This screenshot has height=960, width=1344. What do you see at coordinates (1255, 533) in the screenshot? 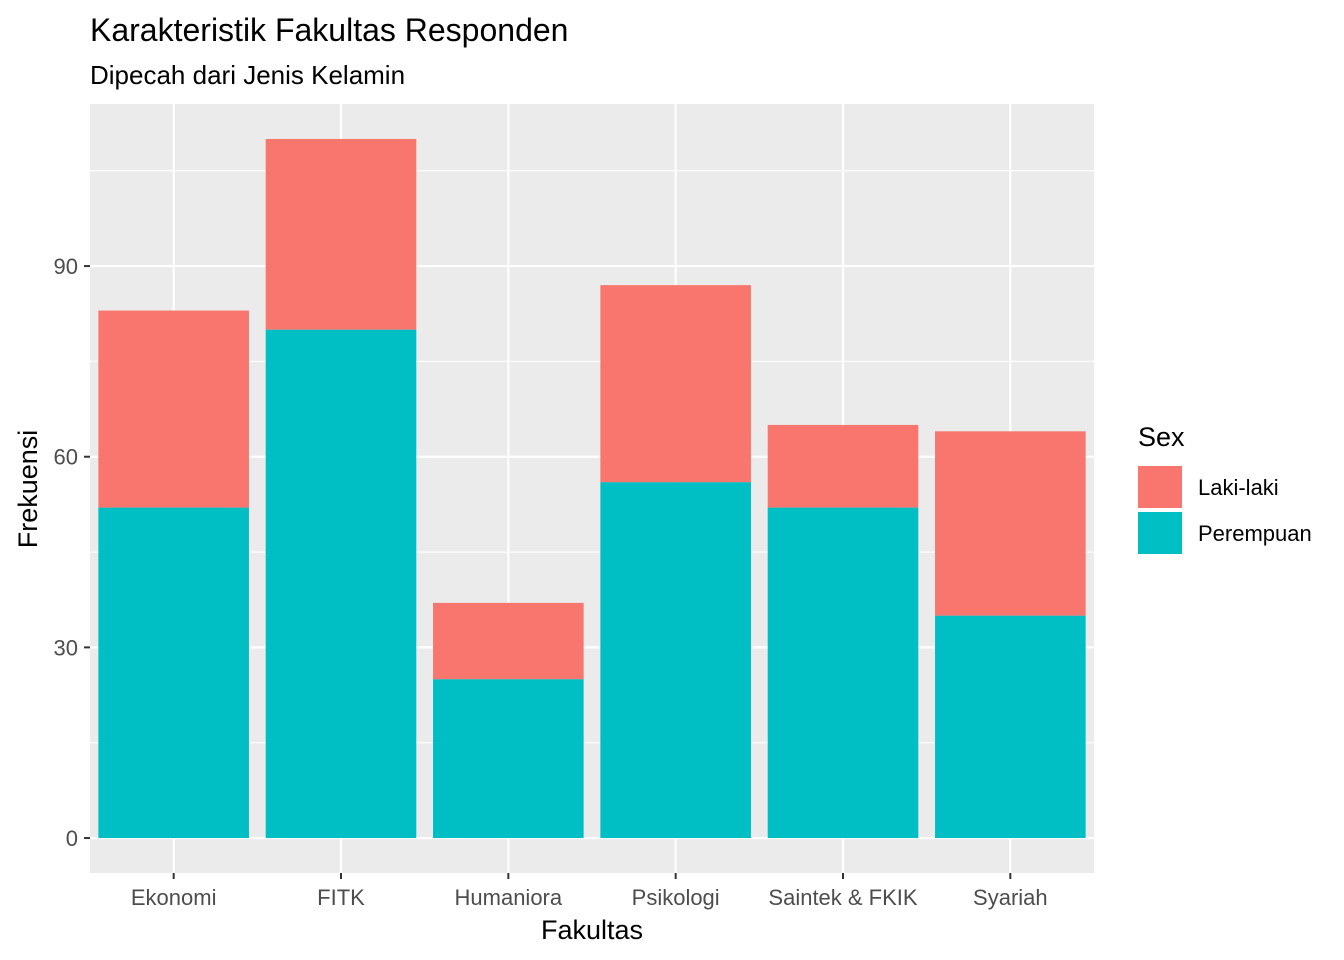
I see `legend-label: Perempuan` at bounding box center [1255, 533].